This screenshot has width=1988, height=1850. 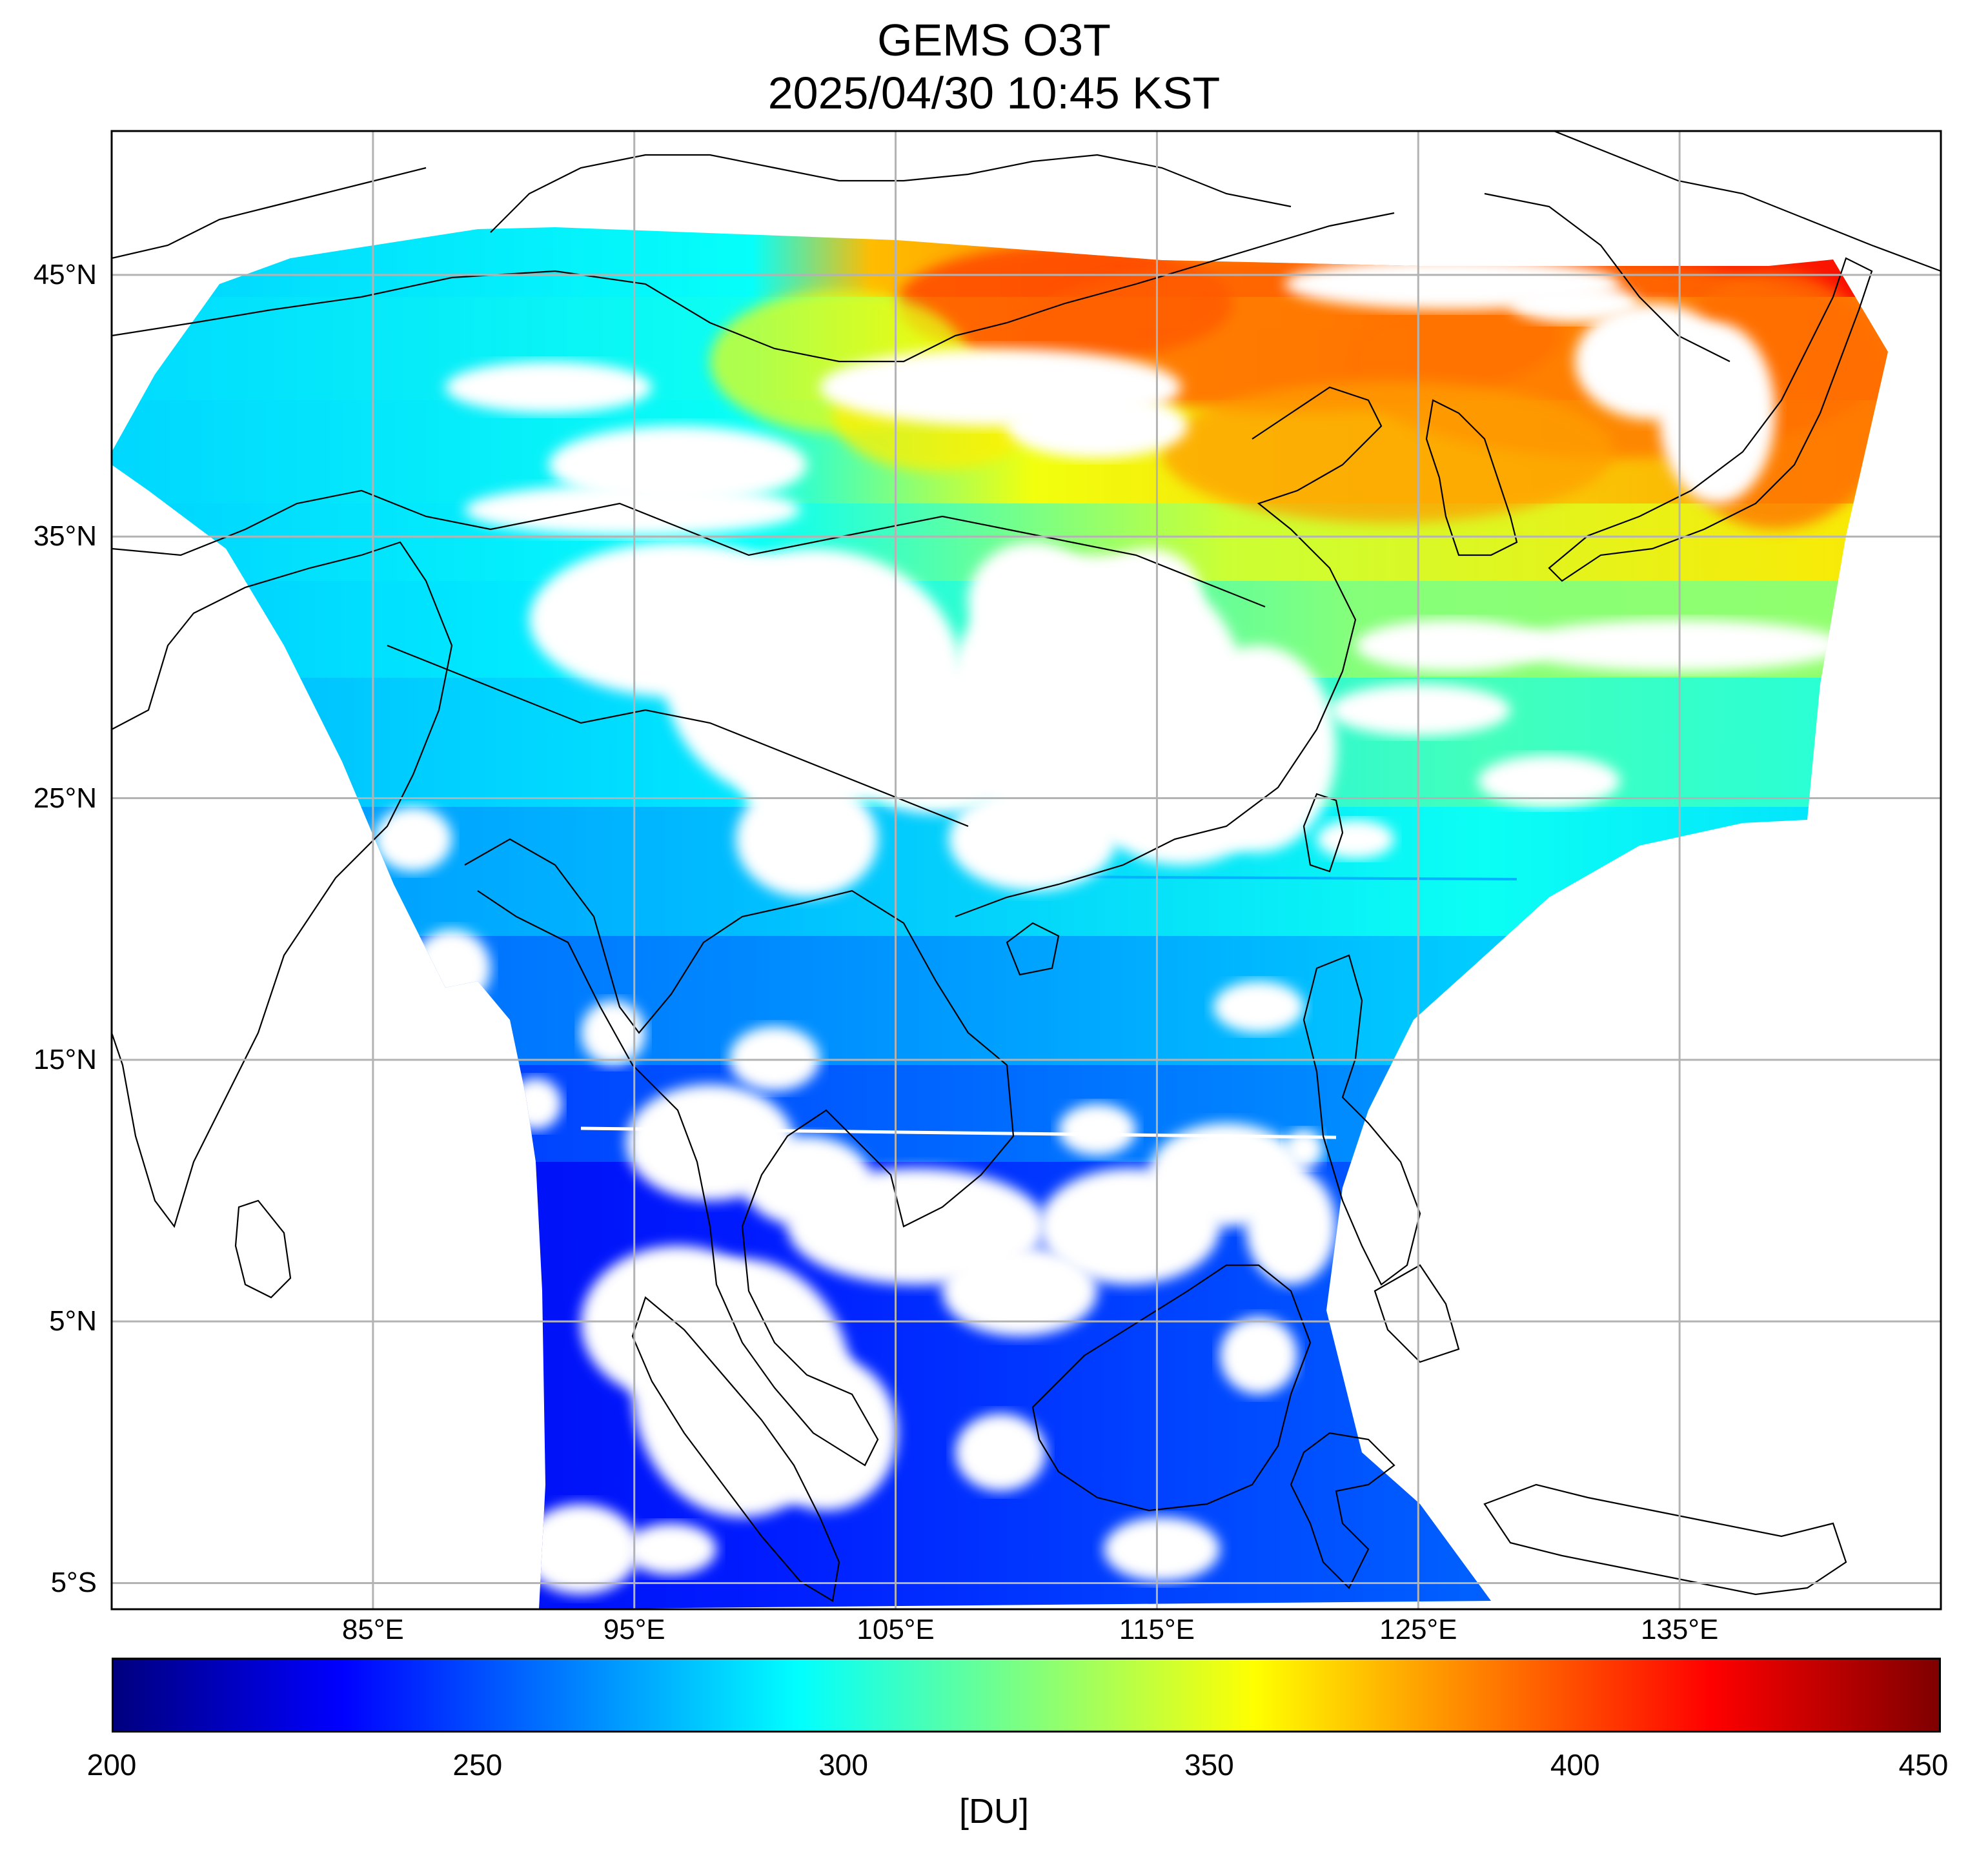 What do you see at coordinates (73, 1583) in the screenshot?
I see `lat-tick-label: 5°S` at bounding box center [73, 1583].